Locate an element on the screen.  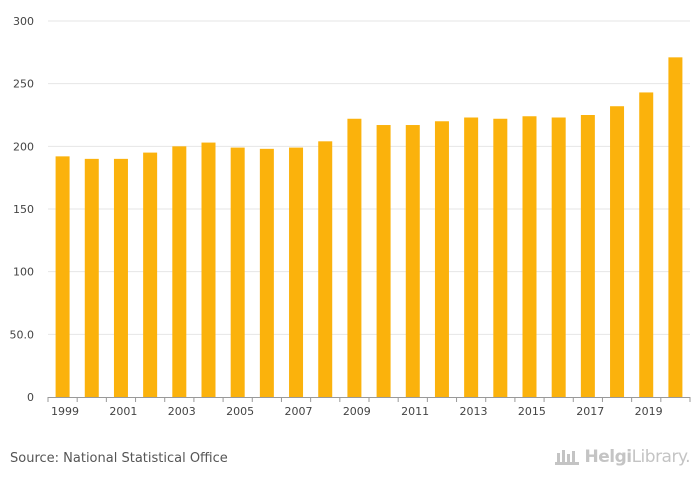
brand-name-main: Helgi is located at coordinates (608, 457).